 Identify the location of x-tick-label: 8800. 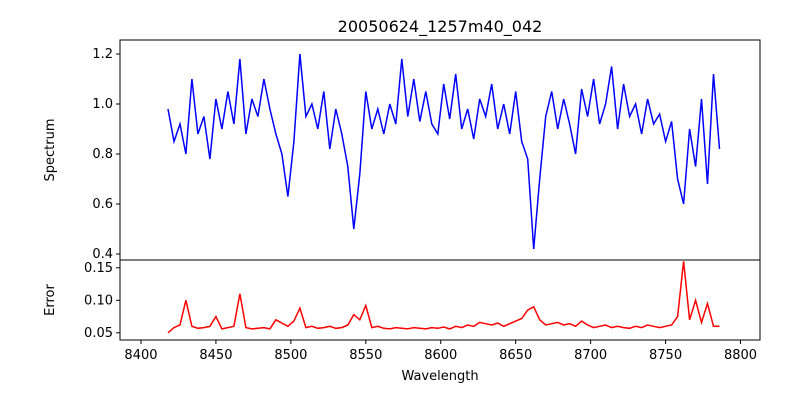
(740, 355).